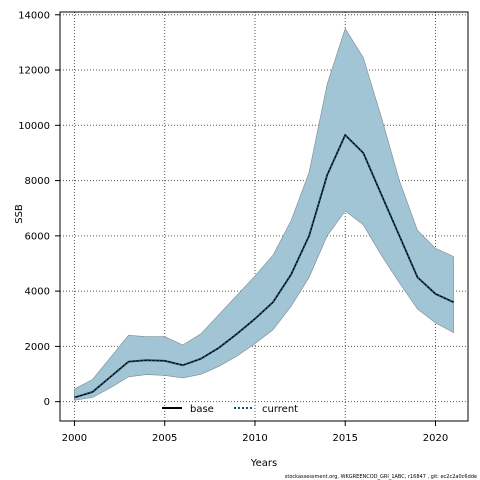 Image resolution: width=480 pixels, height=480 pixels. I want to click on y-tick-label-3: 6000, so click(37, 236).